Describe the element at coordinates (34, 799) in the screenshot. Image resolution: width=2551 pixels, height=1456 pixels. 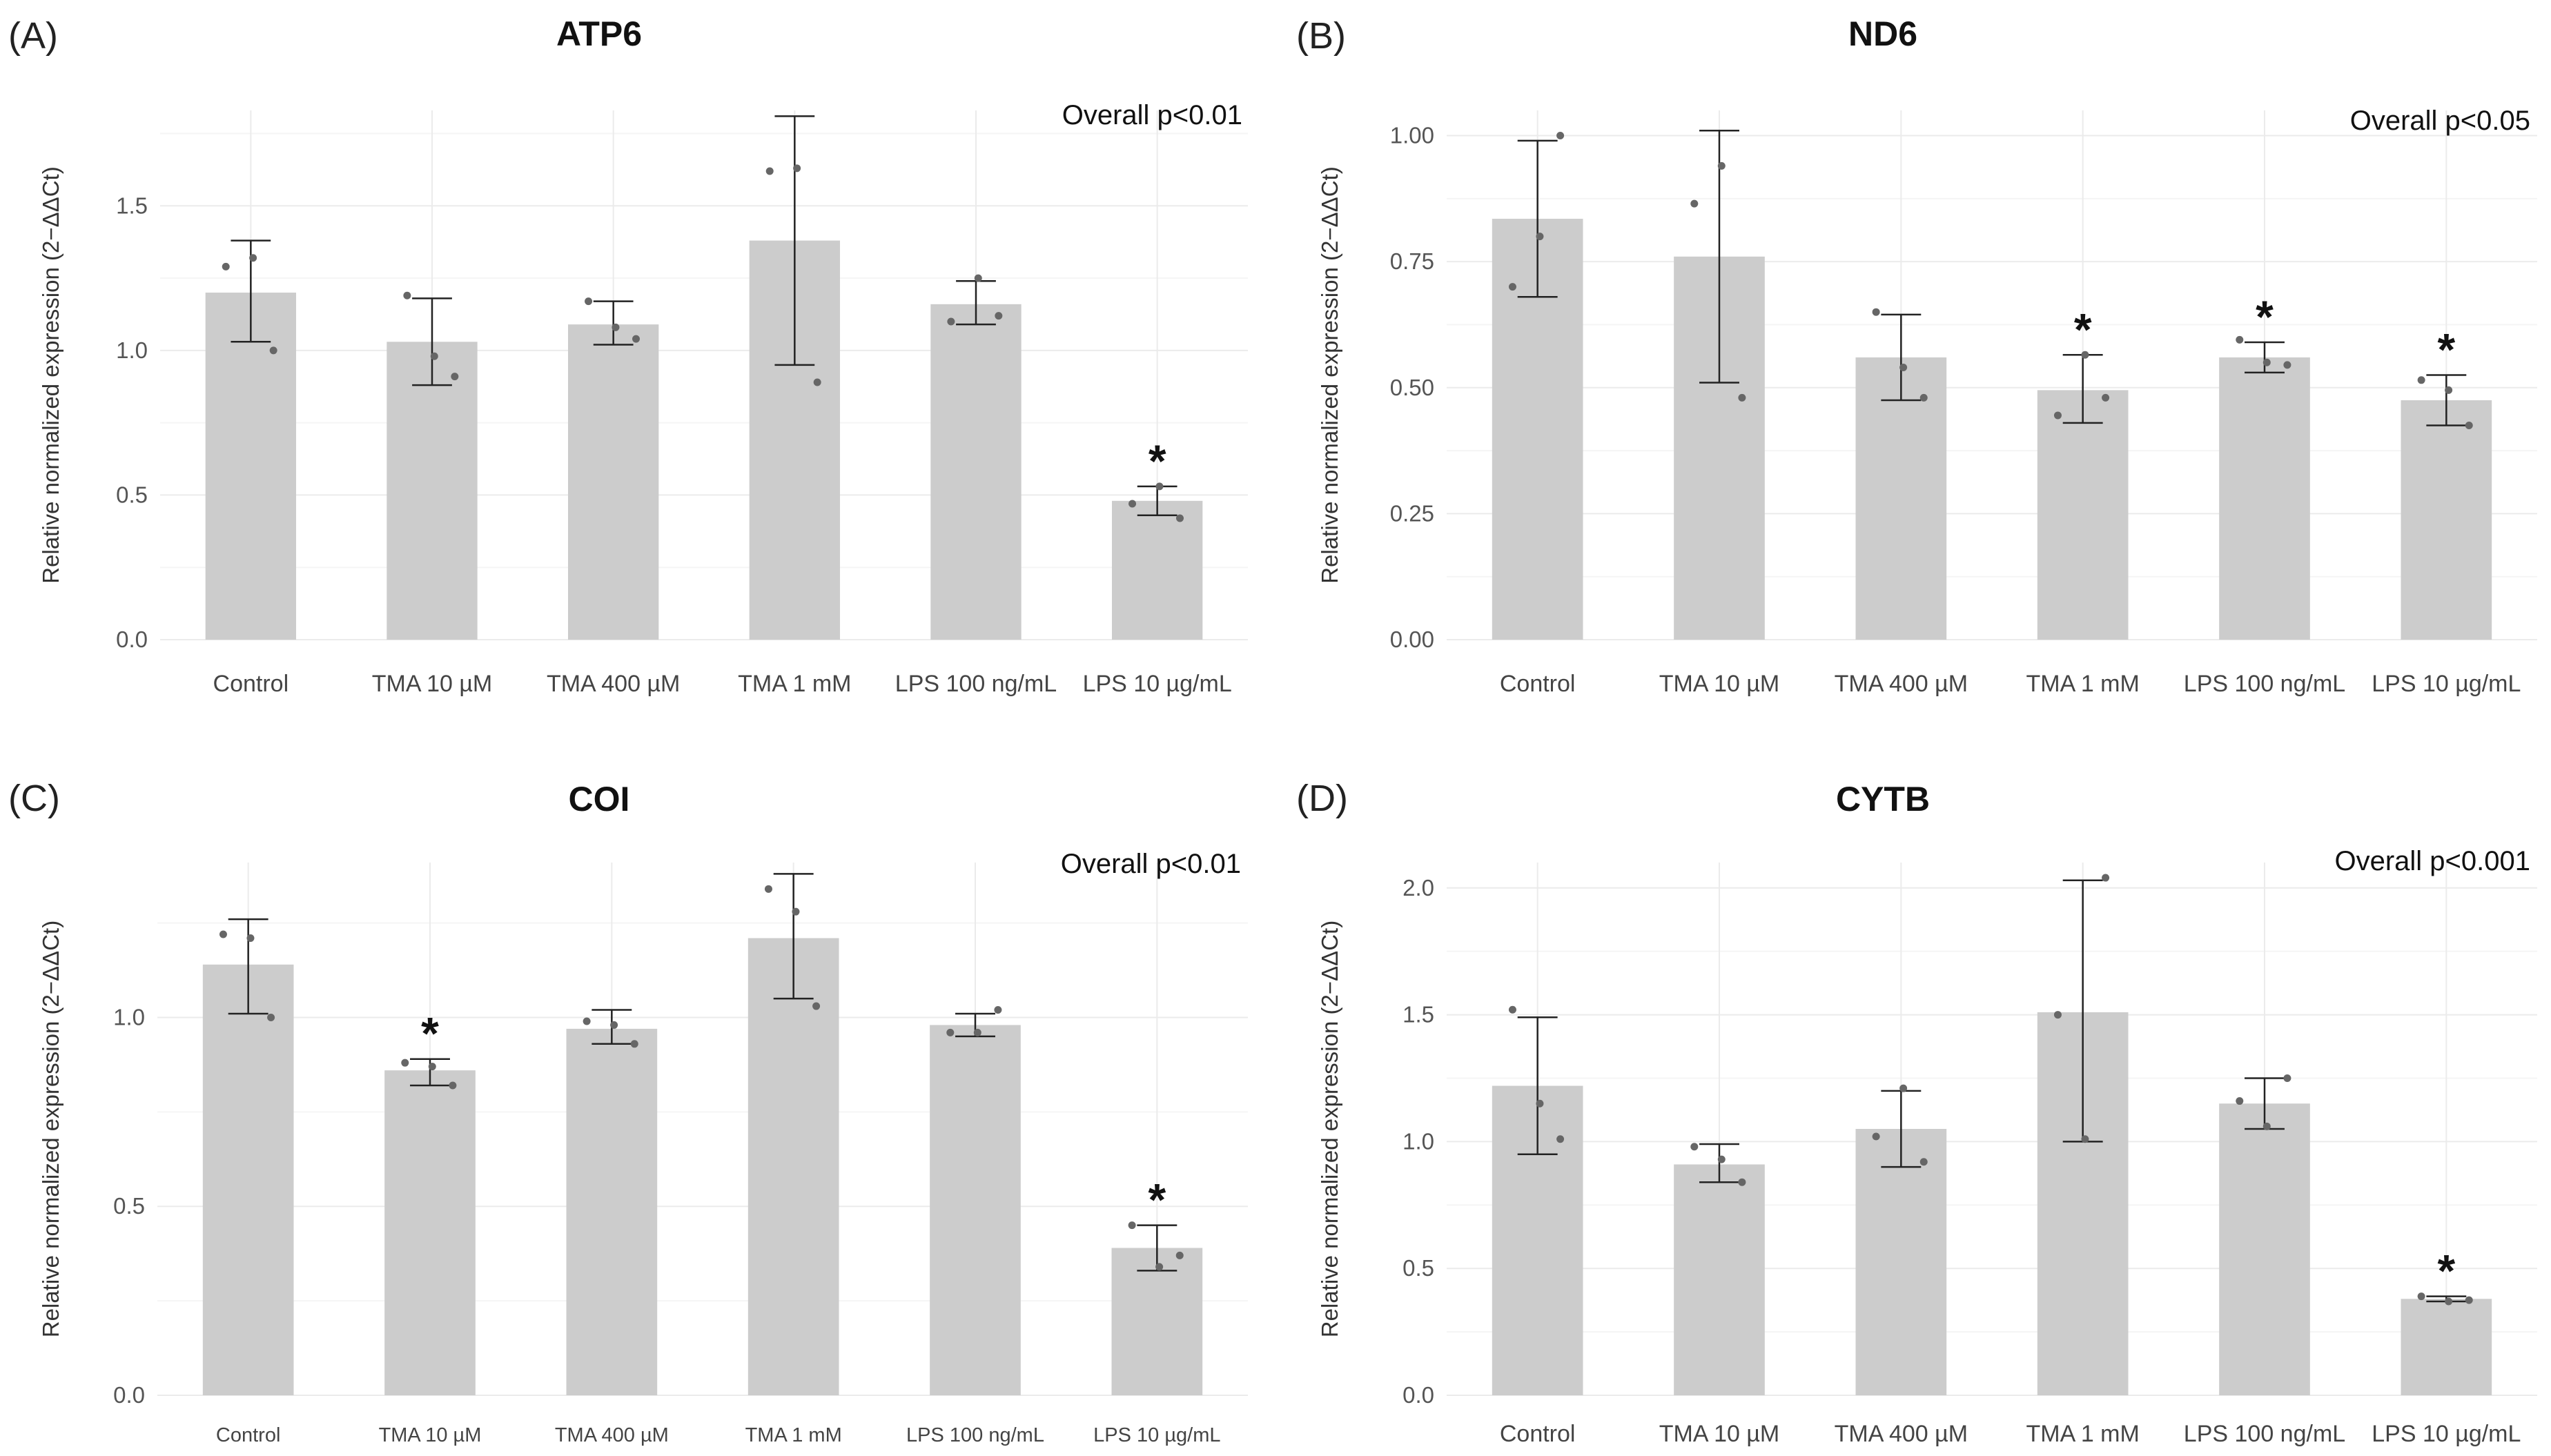
I see `panel-letter: (C)` at that location.